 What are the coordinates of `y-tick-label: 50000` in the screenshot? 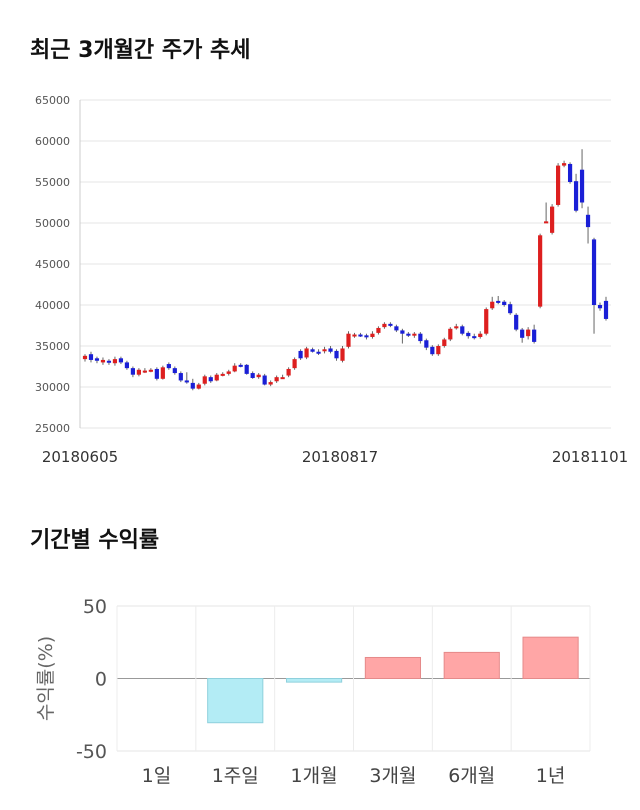 It's located at (52, 223).